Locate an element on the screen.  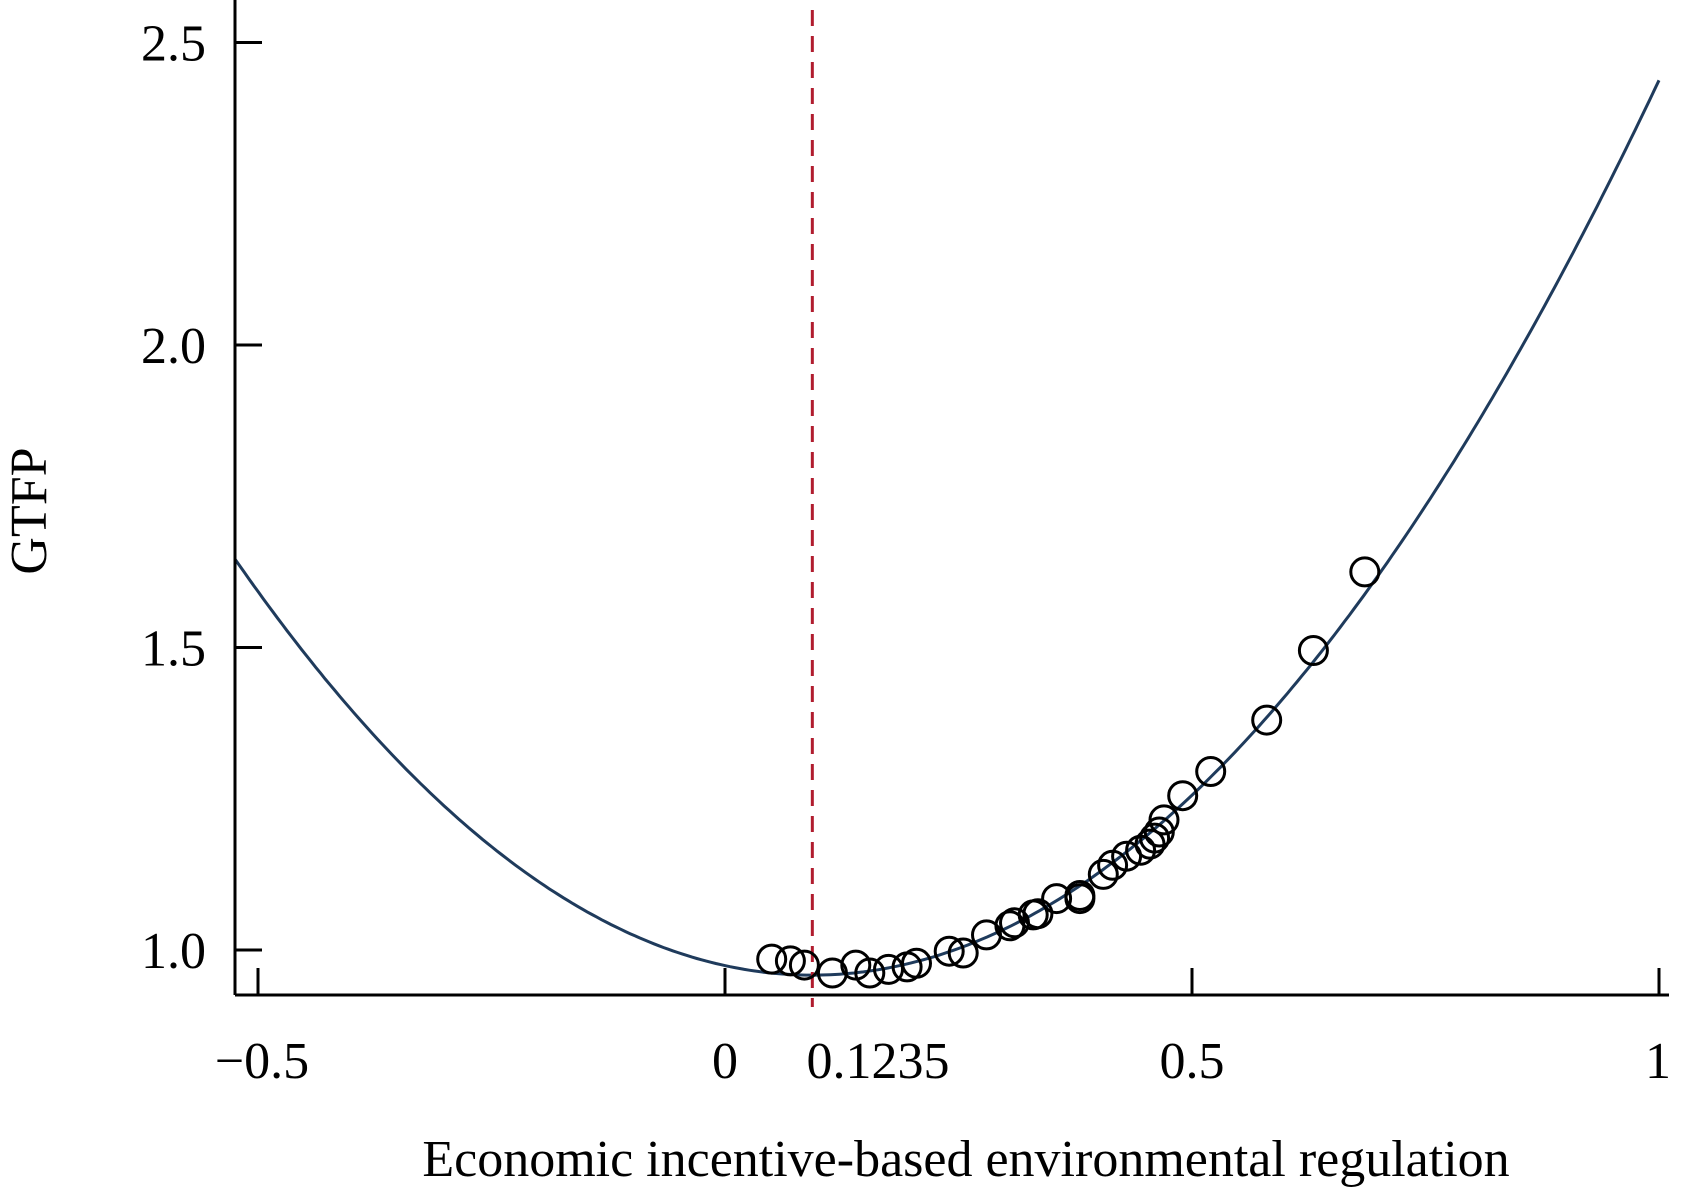
x-tick-label: 1 is located at coordinates (1658, 1061).